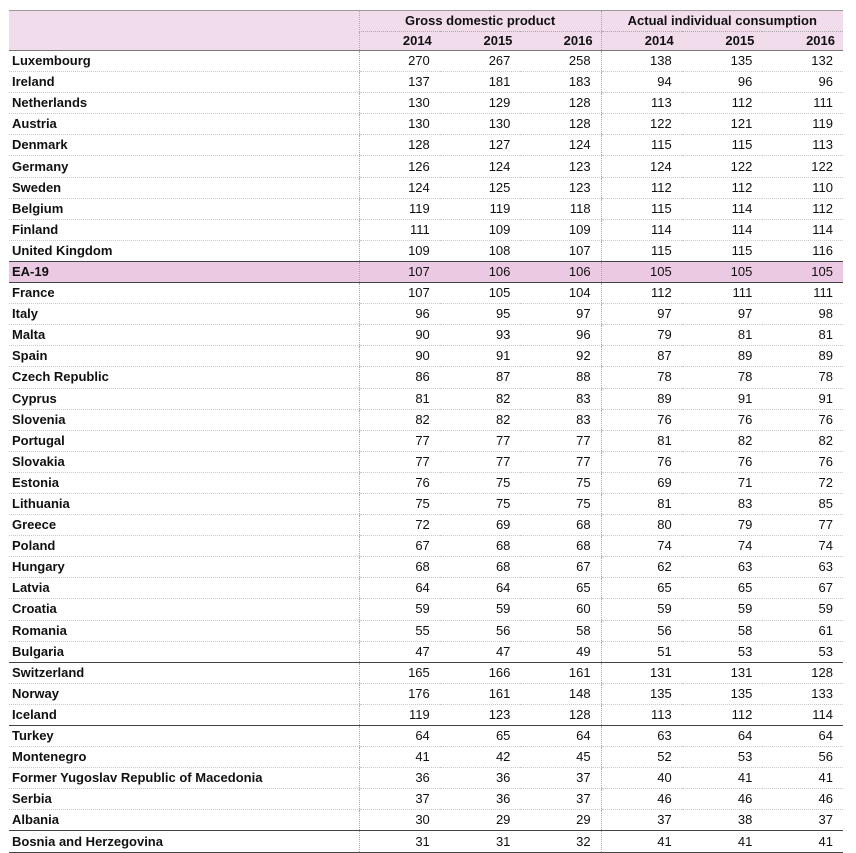 The image size is (856, 853). What do you see at coordinates (480, 525) in the screenshot?
I see `gdp-value-cell: 69` at bounding box center [480, 525].